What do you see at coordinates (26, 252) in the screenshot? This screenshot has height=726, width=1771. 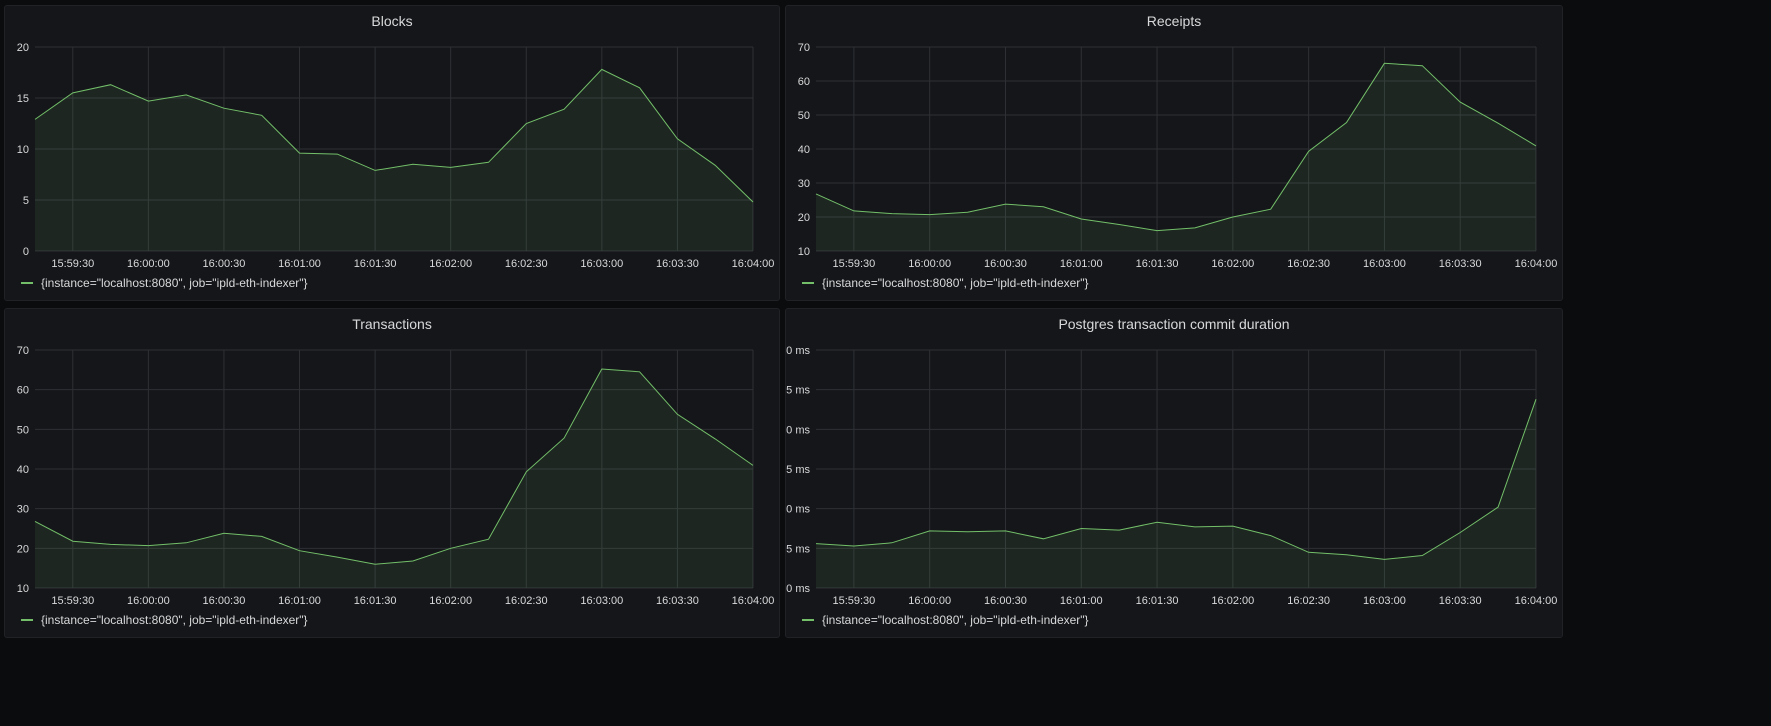 I see `y-tick-label: 0` at bounding box center [26, 252].